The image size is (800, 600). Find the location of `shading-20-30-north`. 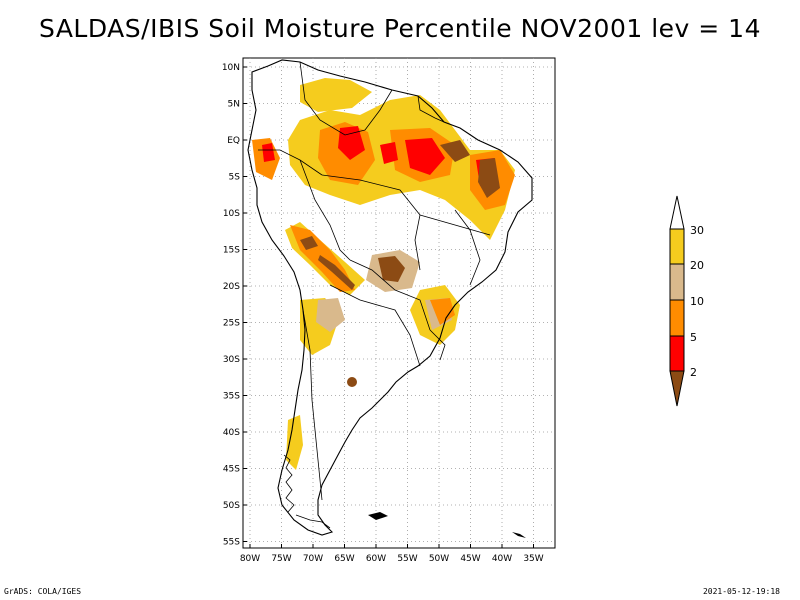

shading-20-30-north is located at coordinates (336, 95).